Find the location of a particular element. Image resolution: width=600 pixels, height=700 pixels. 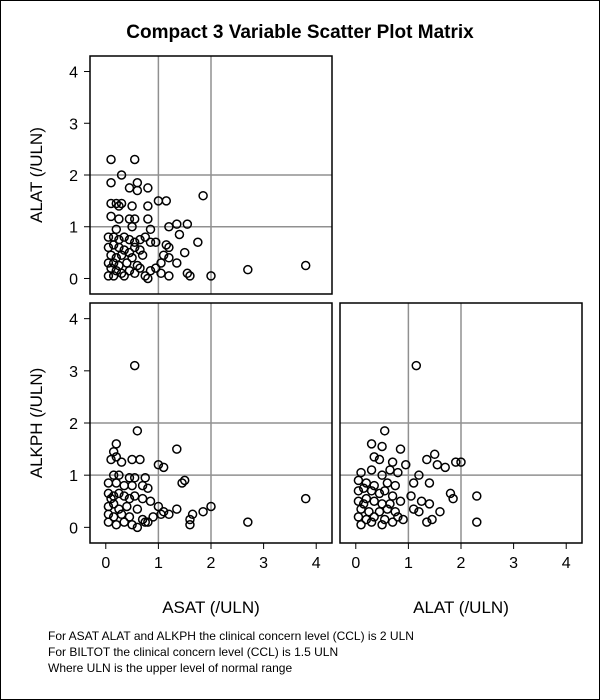

y-tick-label: 3 is located at coordinates (73, 124).